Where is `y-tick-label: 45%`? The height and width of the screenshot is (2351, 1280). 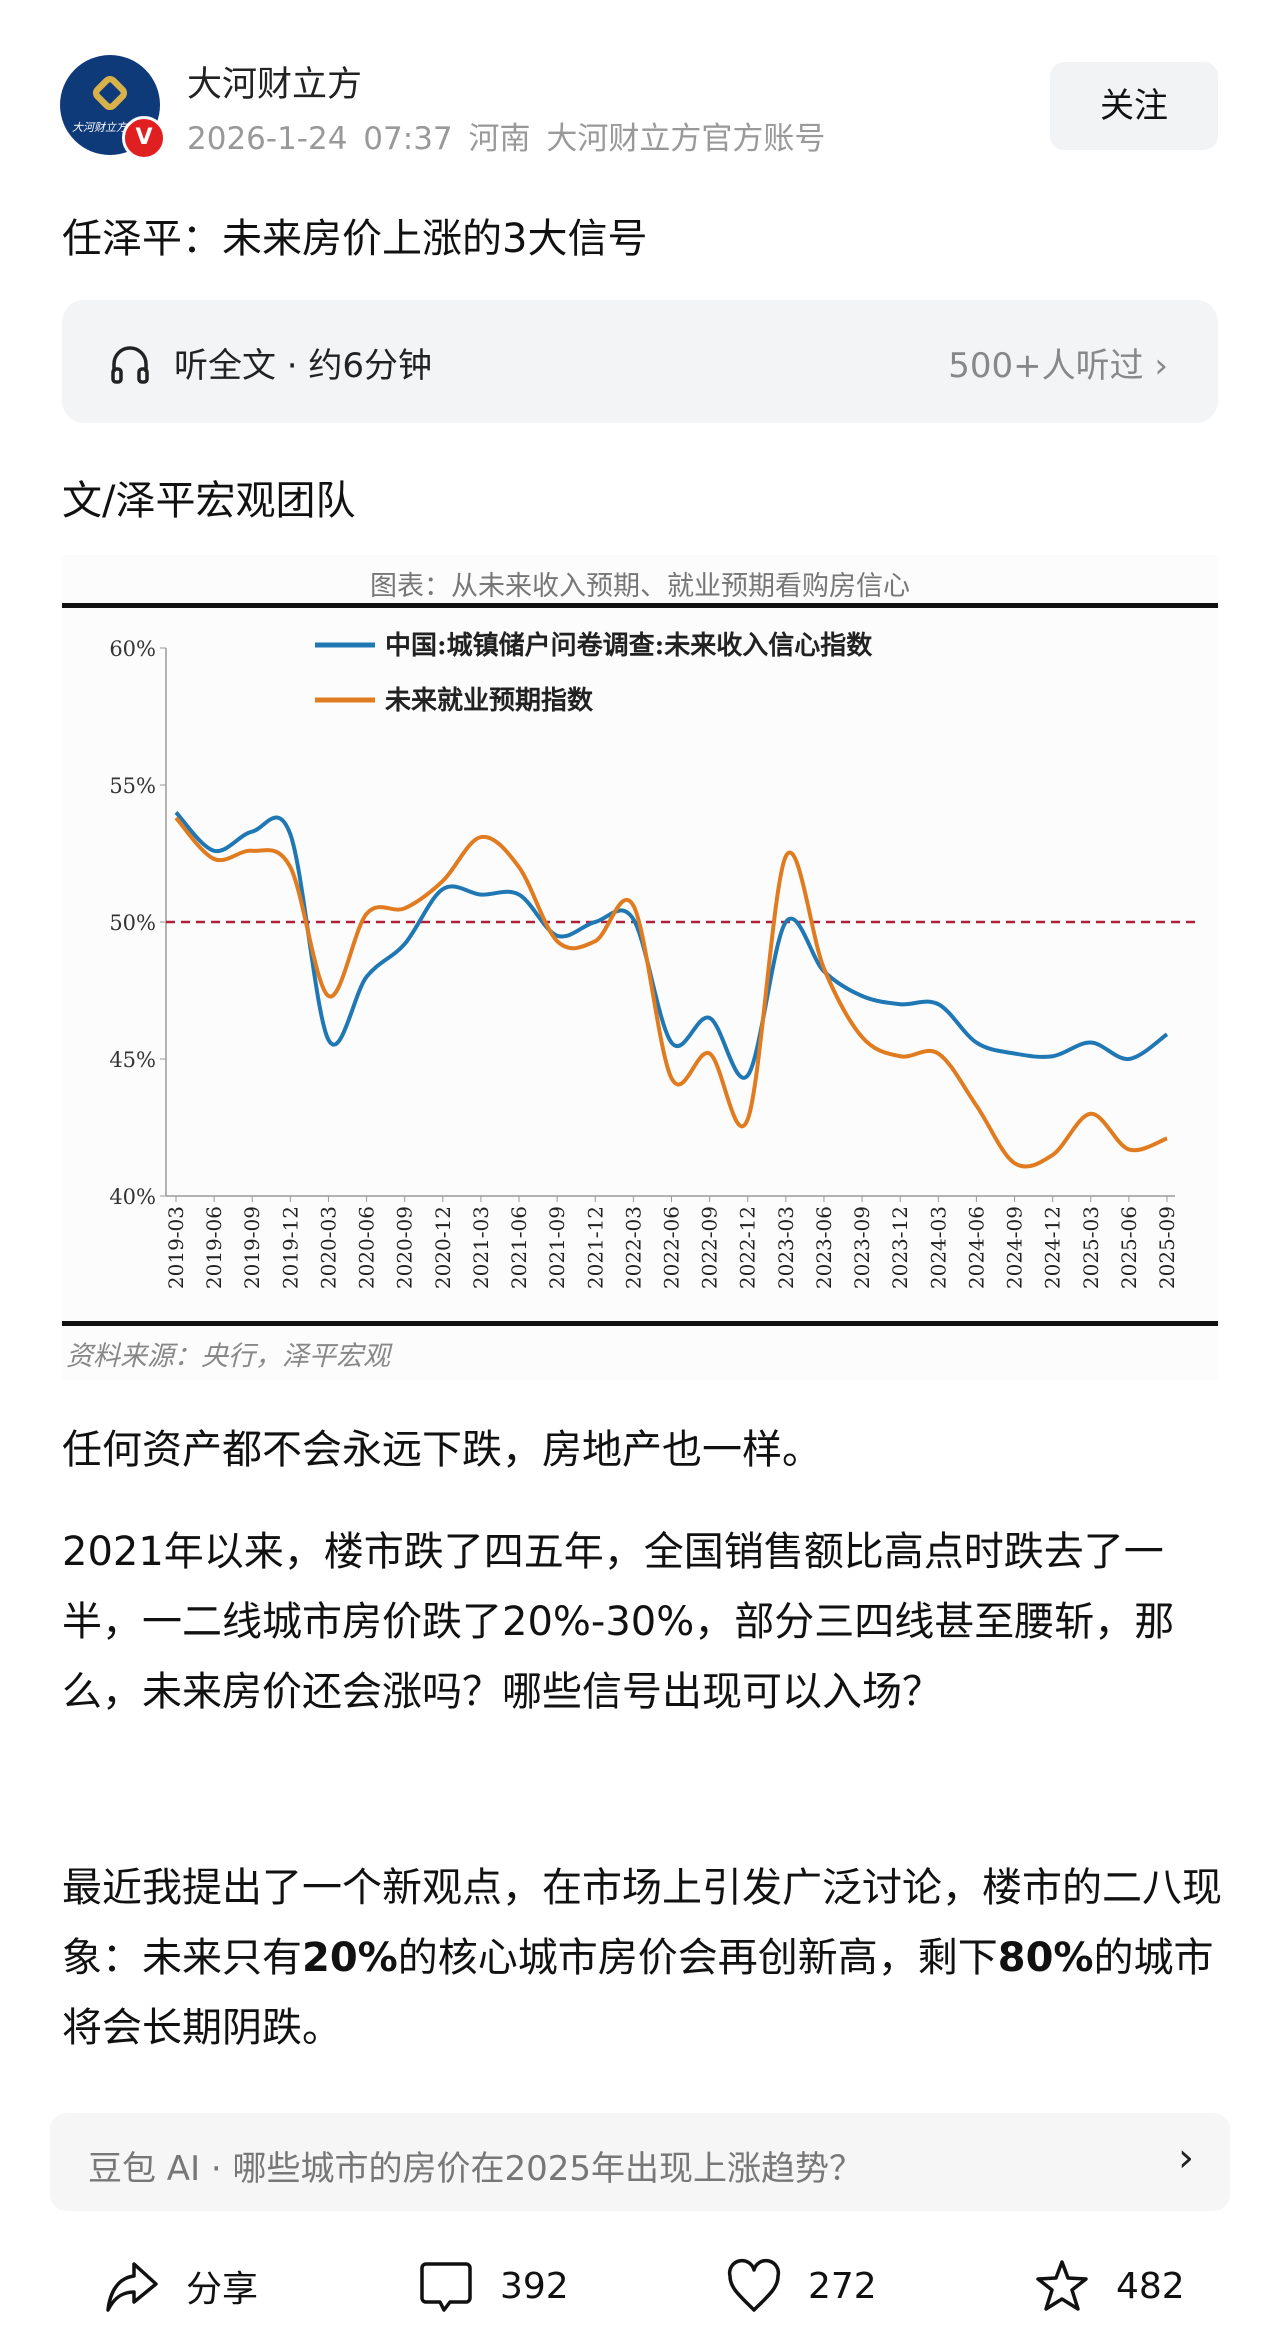 y-tick-label: 45% is located at coordinates (132, 1060).